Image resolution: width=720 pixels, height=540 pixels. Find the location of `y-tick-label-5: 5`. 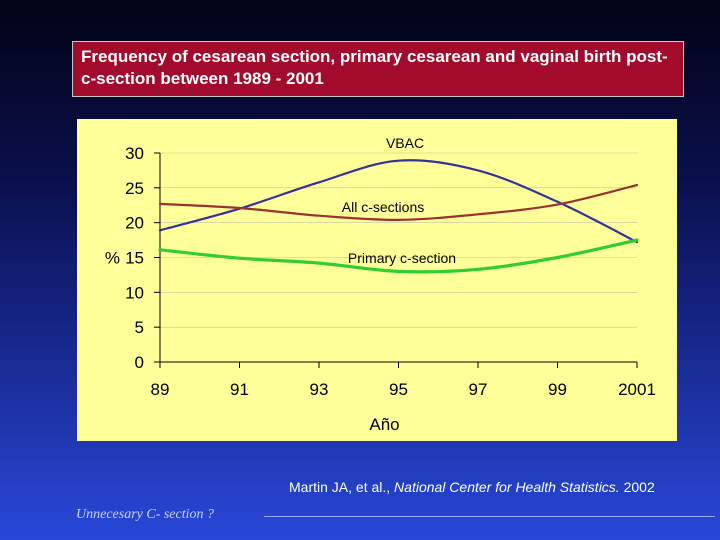

y-tick-label-5: 5 is located at coordinates (139, 327).